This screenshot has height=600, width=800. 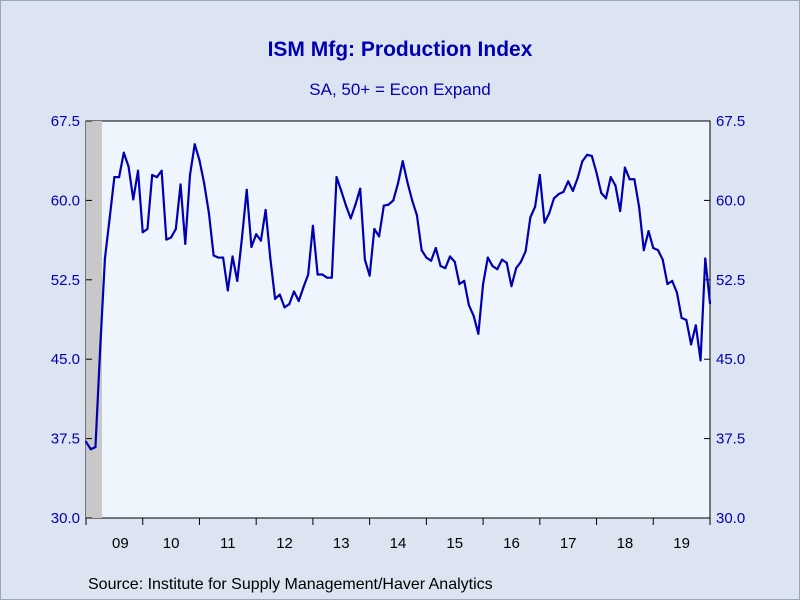 I want to click on y-tick-label-right: 60.0, so click(x=730, y=200).